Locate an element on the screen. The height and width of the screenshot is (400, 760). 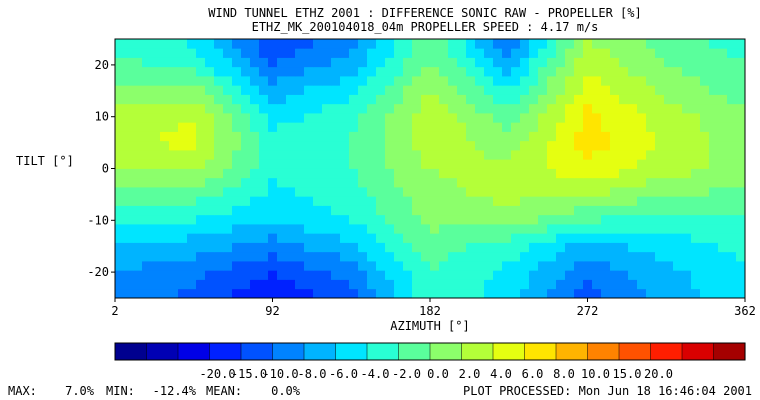
y-tick-label: -20 is located at coordinates (98, 272).